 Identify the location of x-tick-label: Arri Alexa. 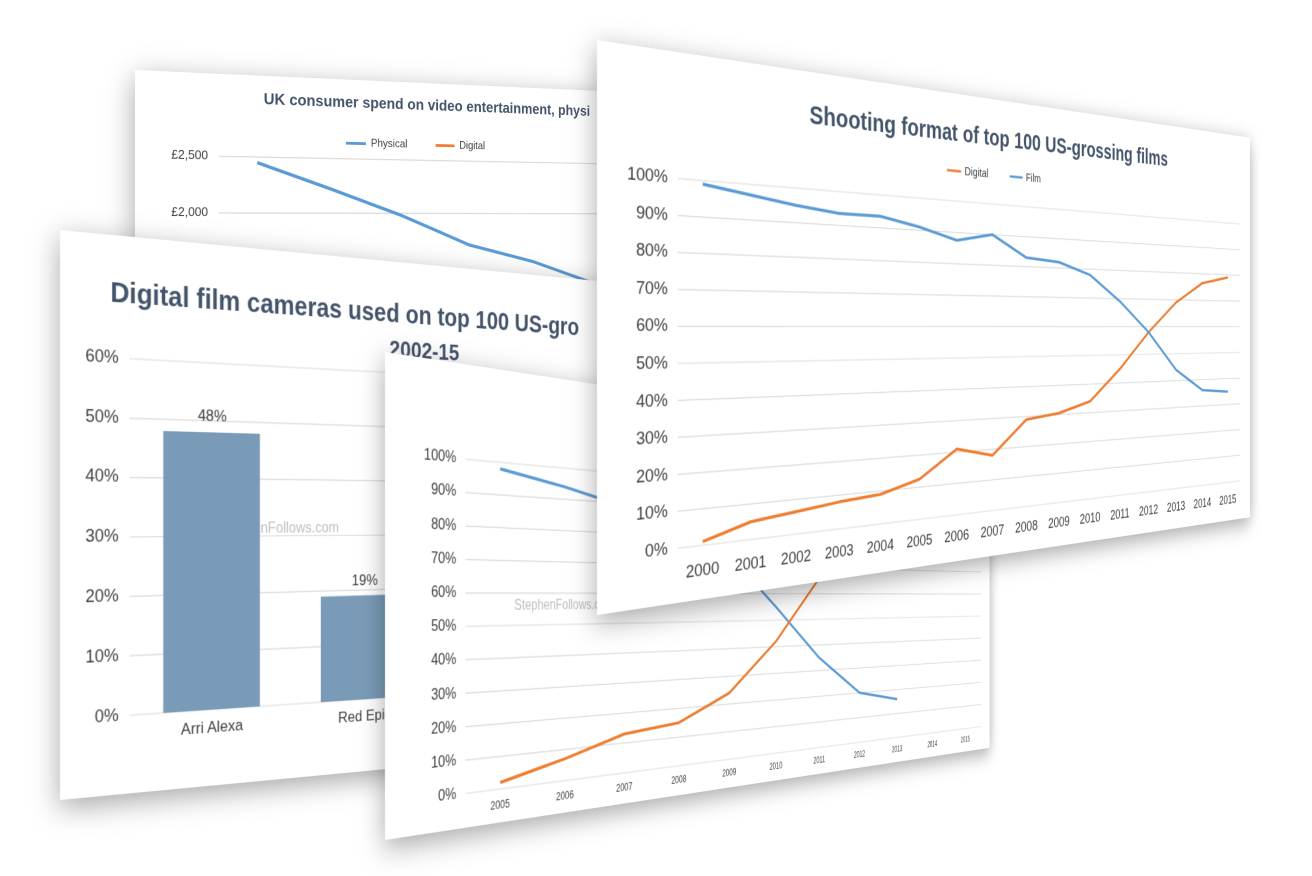
(212, 727).